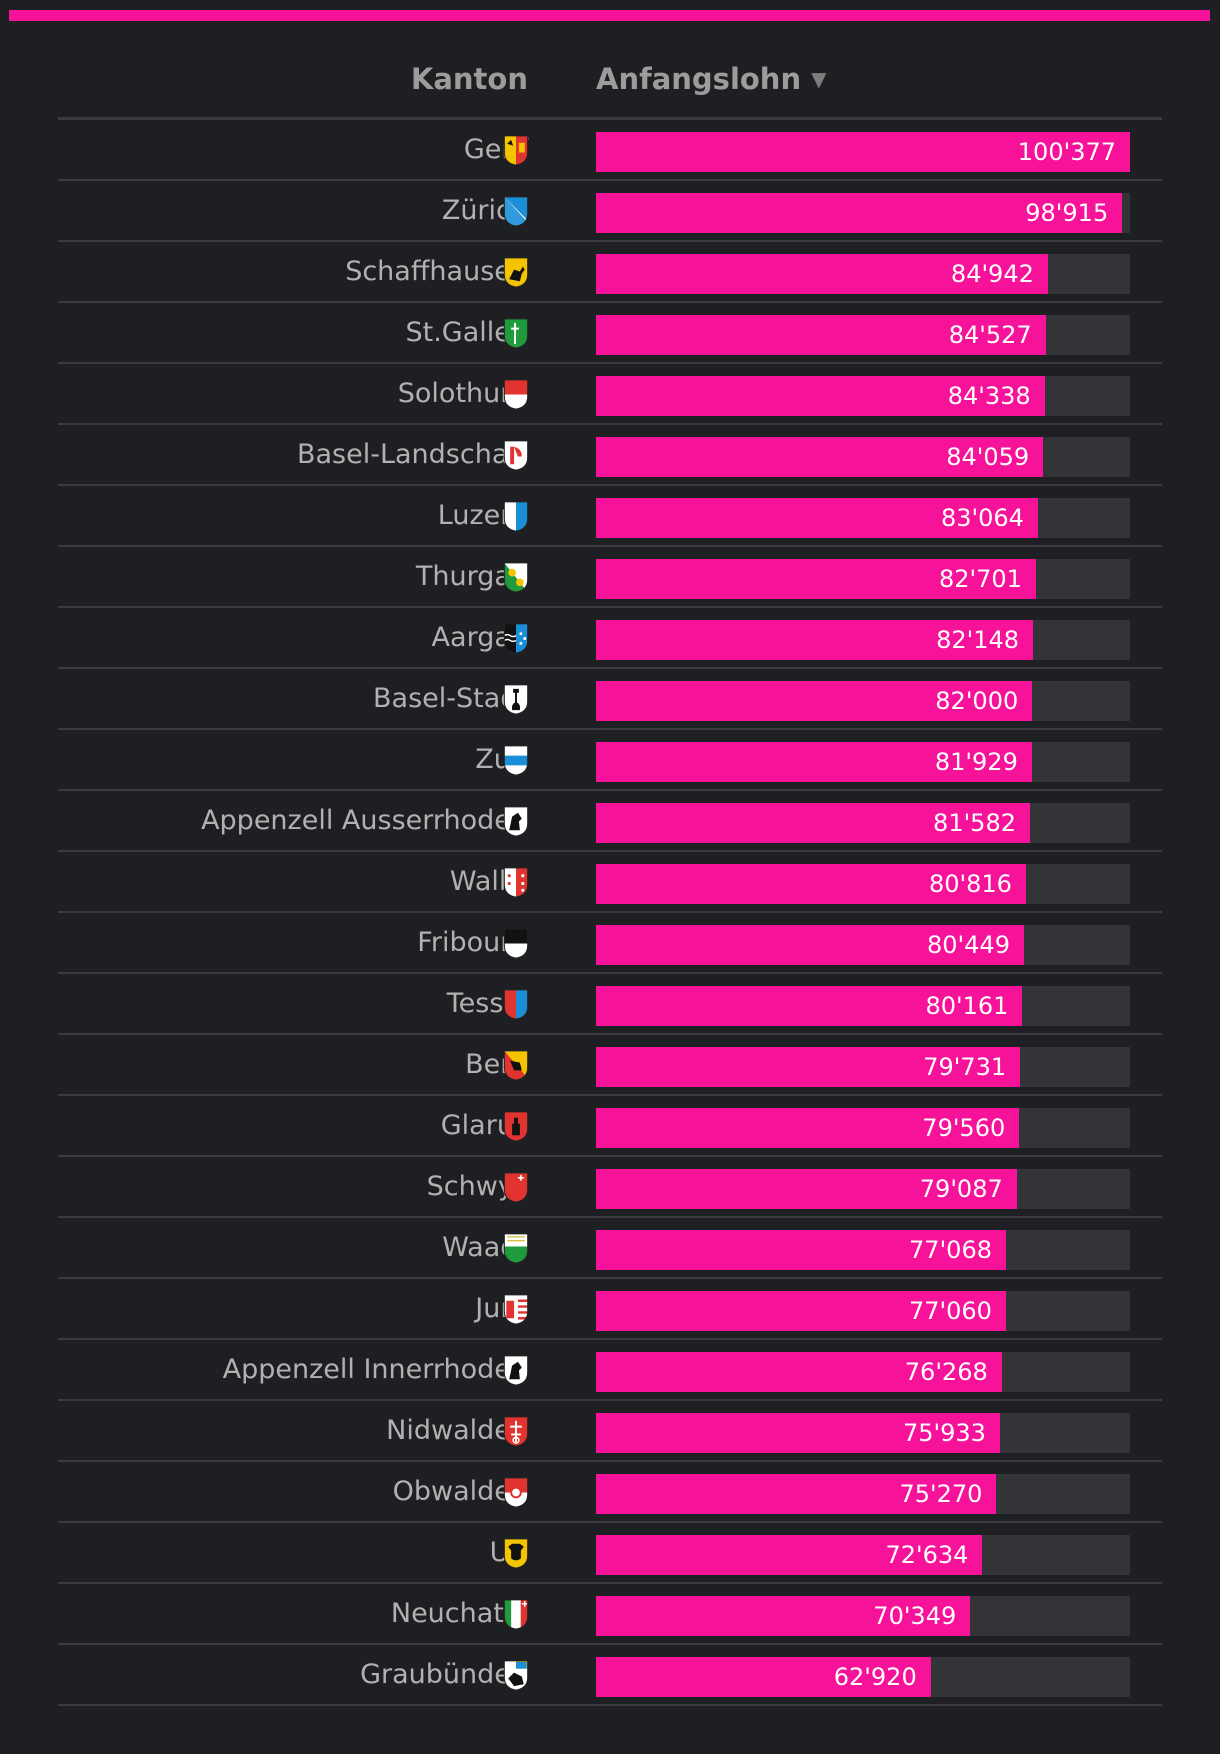  What do you see at coordinates (516, 455) in the screenshot?
I see `basel-landschaft-coat-of-arms-icon` at bounding box center [516, 455].